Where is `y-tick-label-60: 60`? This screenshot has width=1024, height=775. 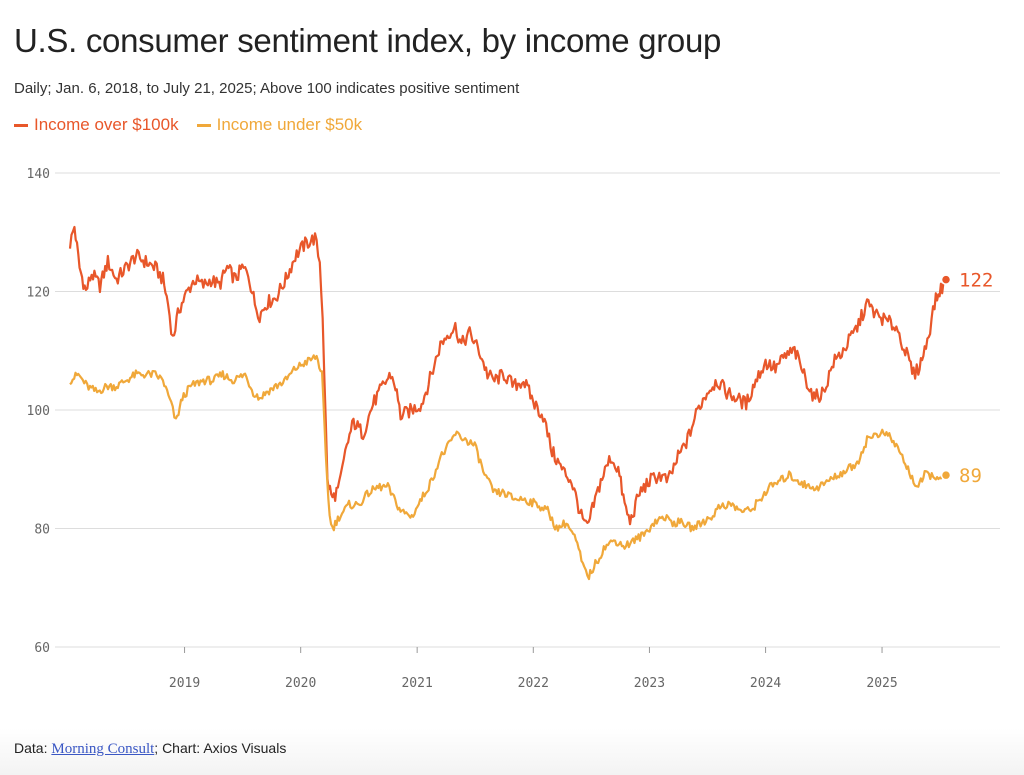 y-tick-label-60: 60 is located at coordinates (42, 648).